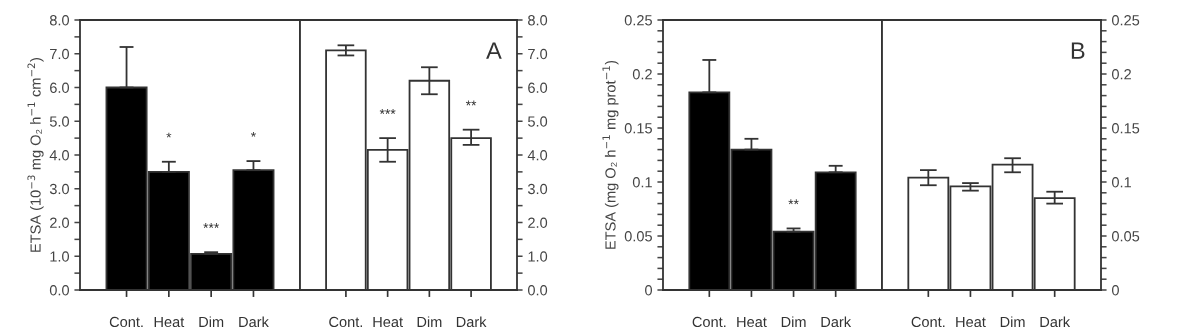 The width and height of the screenshot is (1200, 333). I want to click on y2-tick-label: 0, so click(1115, 290).